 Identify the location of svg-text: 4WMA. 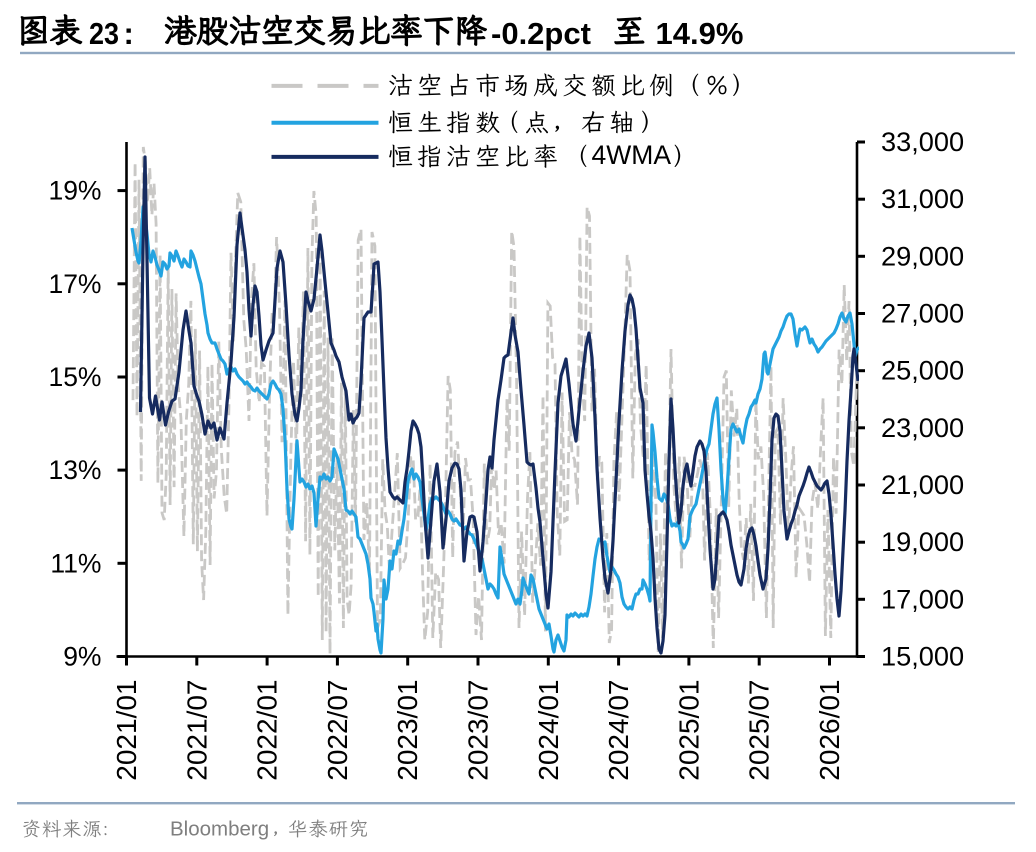
(632, 155).